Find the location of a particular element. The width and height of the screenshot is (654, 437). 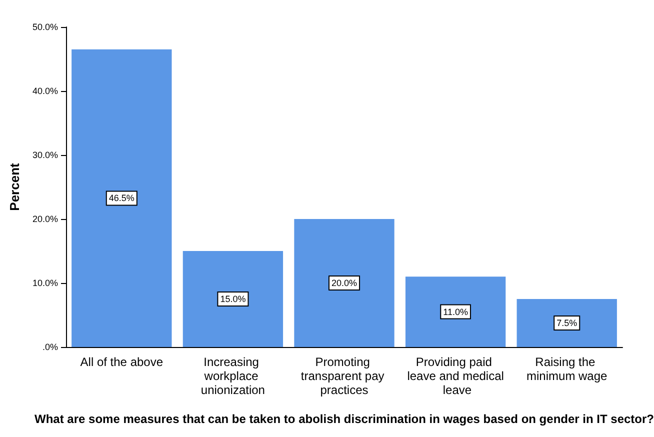

data-label: 11.0% is located at coordinates (455, 311).